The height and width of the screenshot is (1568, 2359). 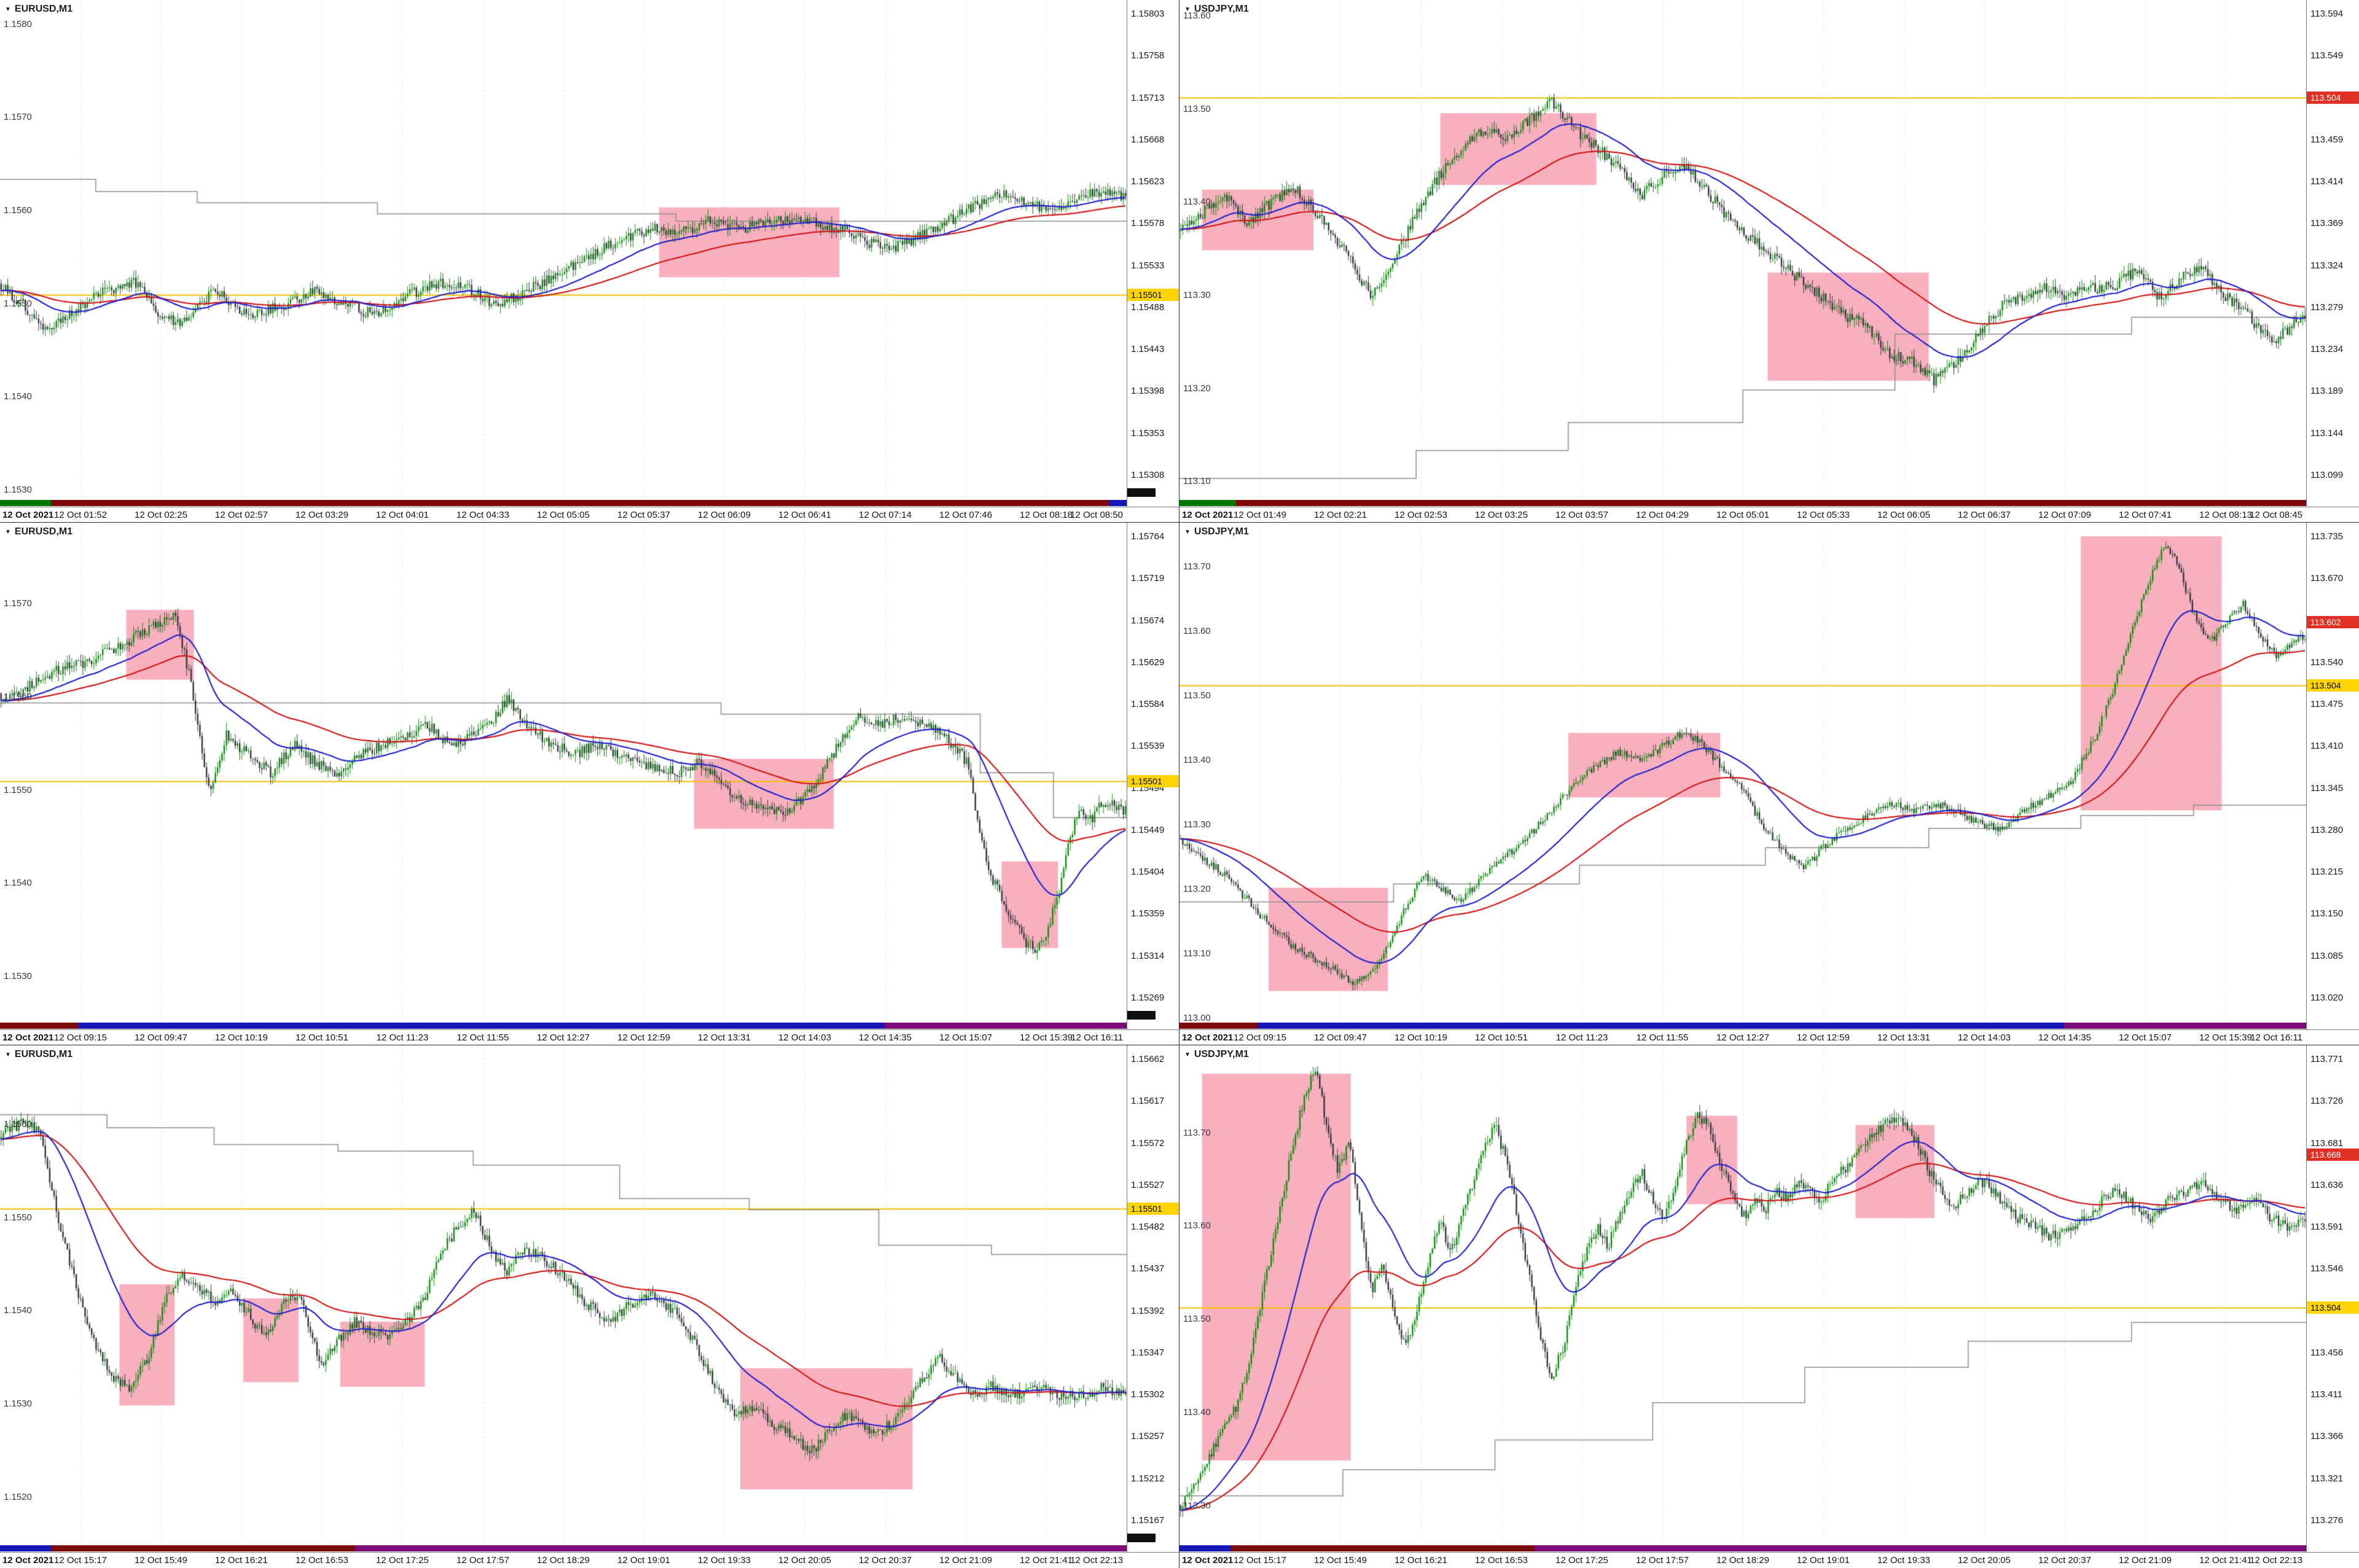 I want to click on price-axis-label: 113.546, so click(x=2327, y=1268).